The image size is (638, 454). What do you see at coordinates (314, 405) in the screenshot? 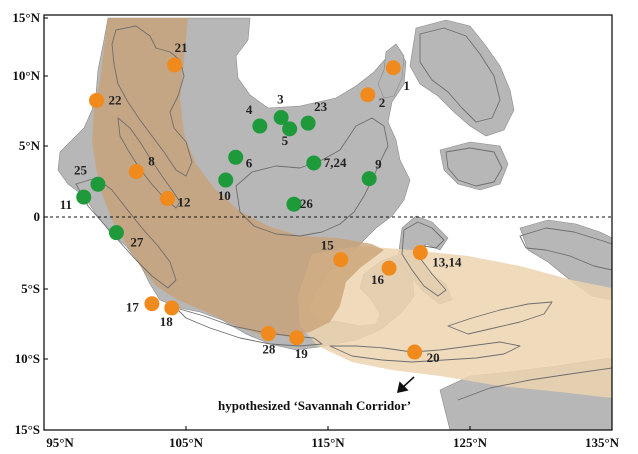
I see `savannah-corridor-label: hypothesized ‘Savannah Corridor’` at bounding box center [314, 405].